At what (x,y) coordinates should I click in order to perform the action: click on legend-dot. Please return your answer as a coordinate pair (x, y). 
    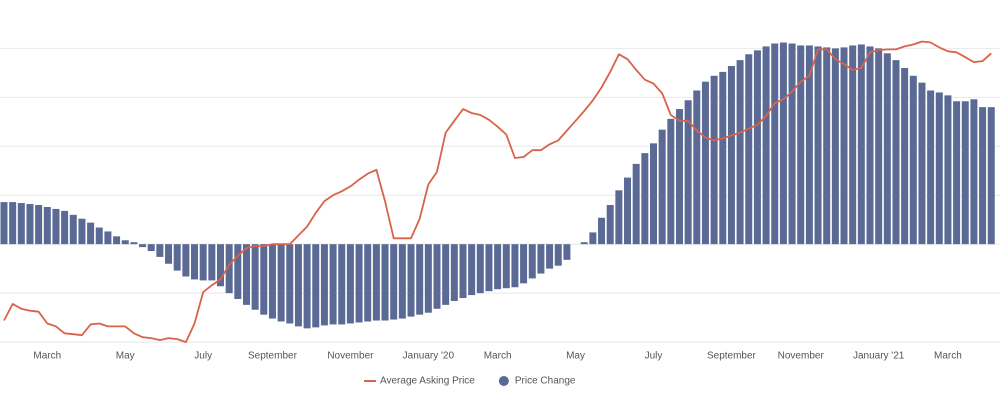
    Looking at the image, I should click on (503, 381).